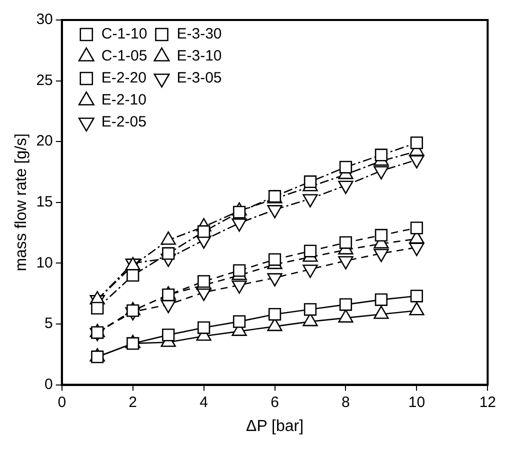 The height and width of the screenshot is (450, 507). I want to click on legend-label: C-1-10, so click(124, 34).